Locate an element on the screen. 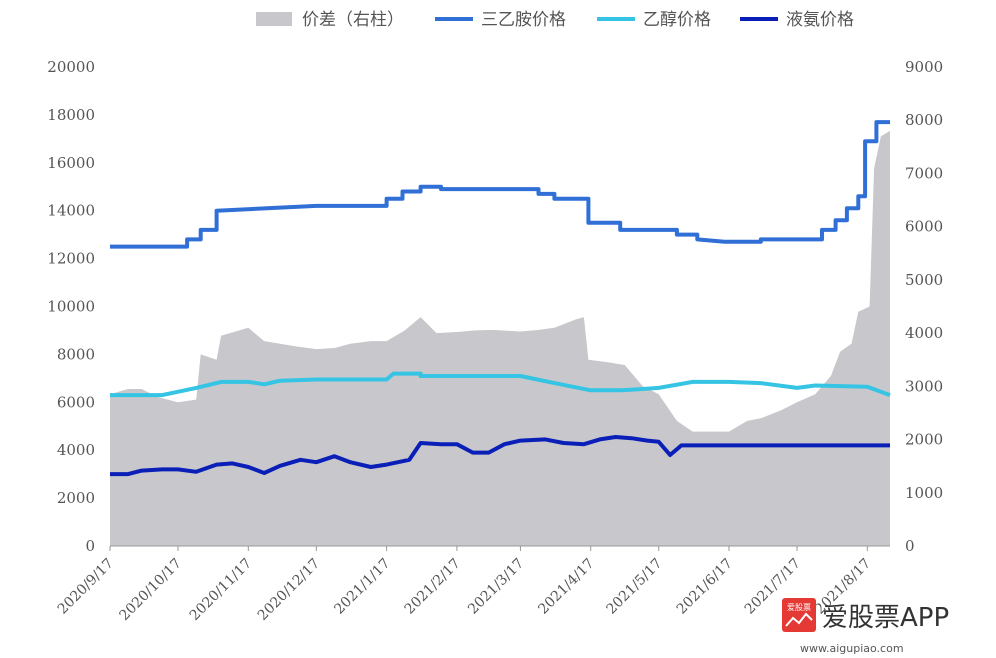 The width and height of the screenshot is (996, 658). watermark-url: www.aigupiao.com is located at coordinates (852, 648).